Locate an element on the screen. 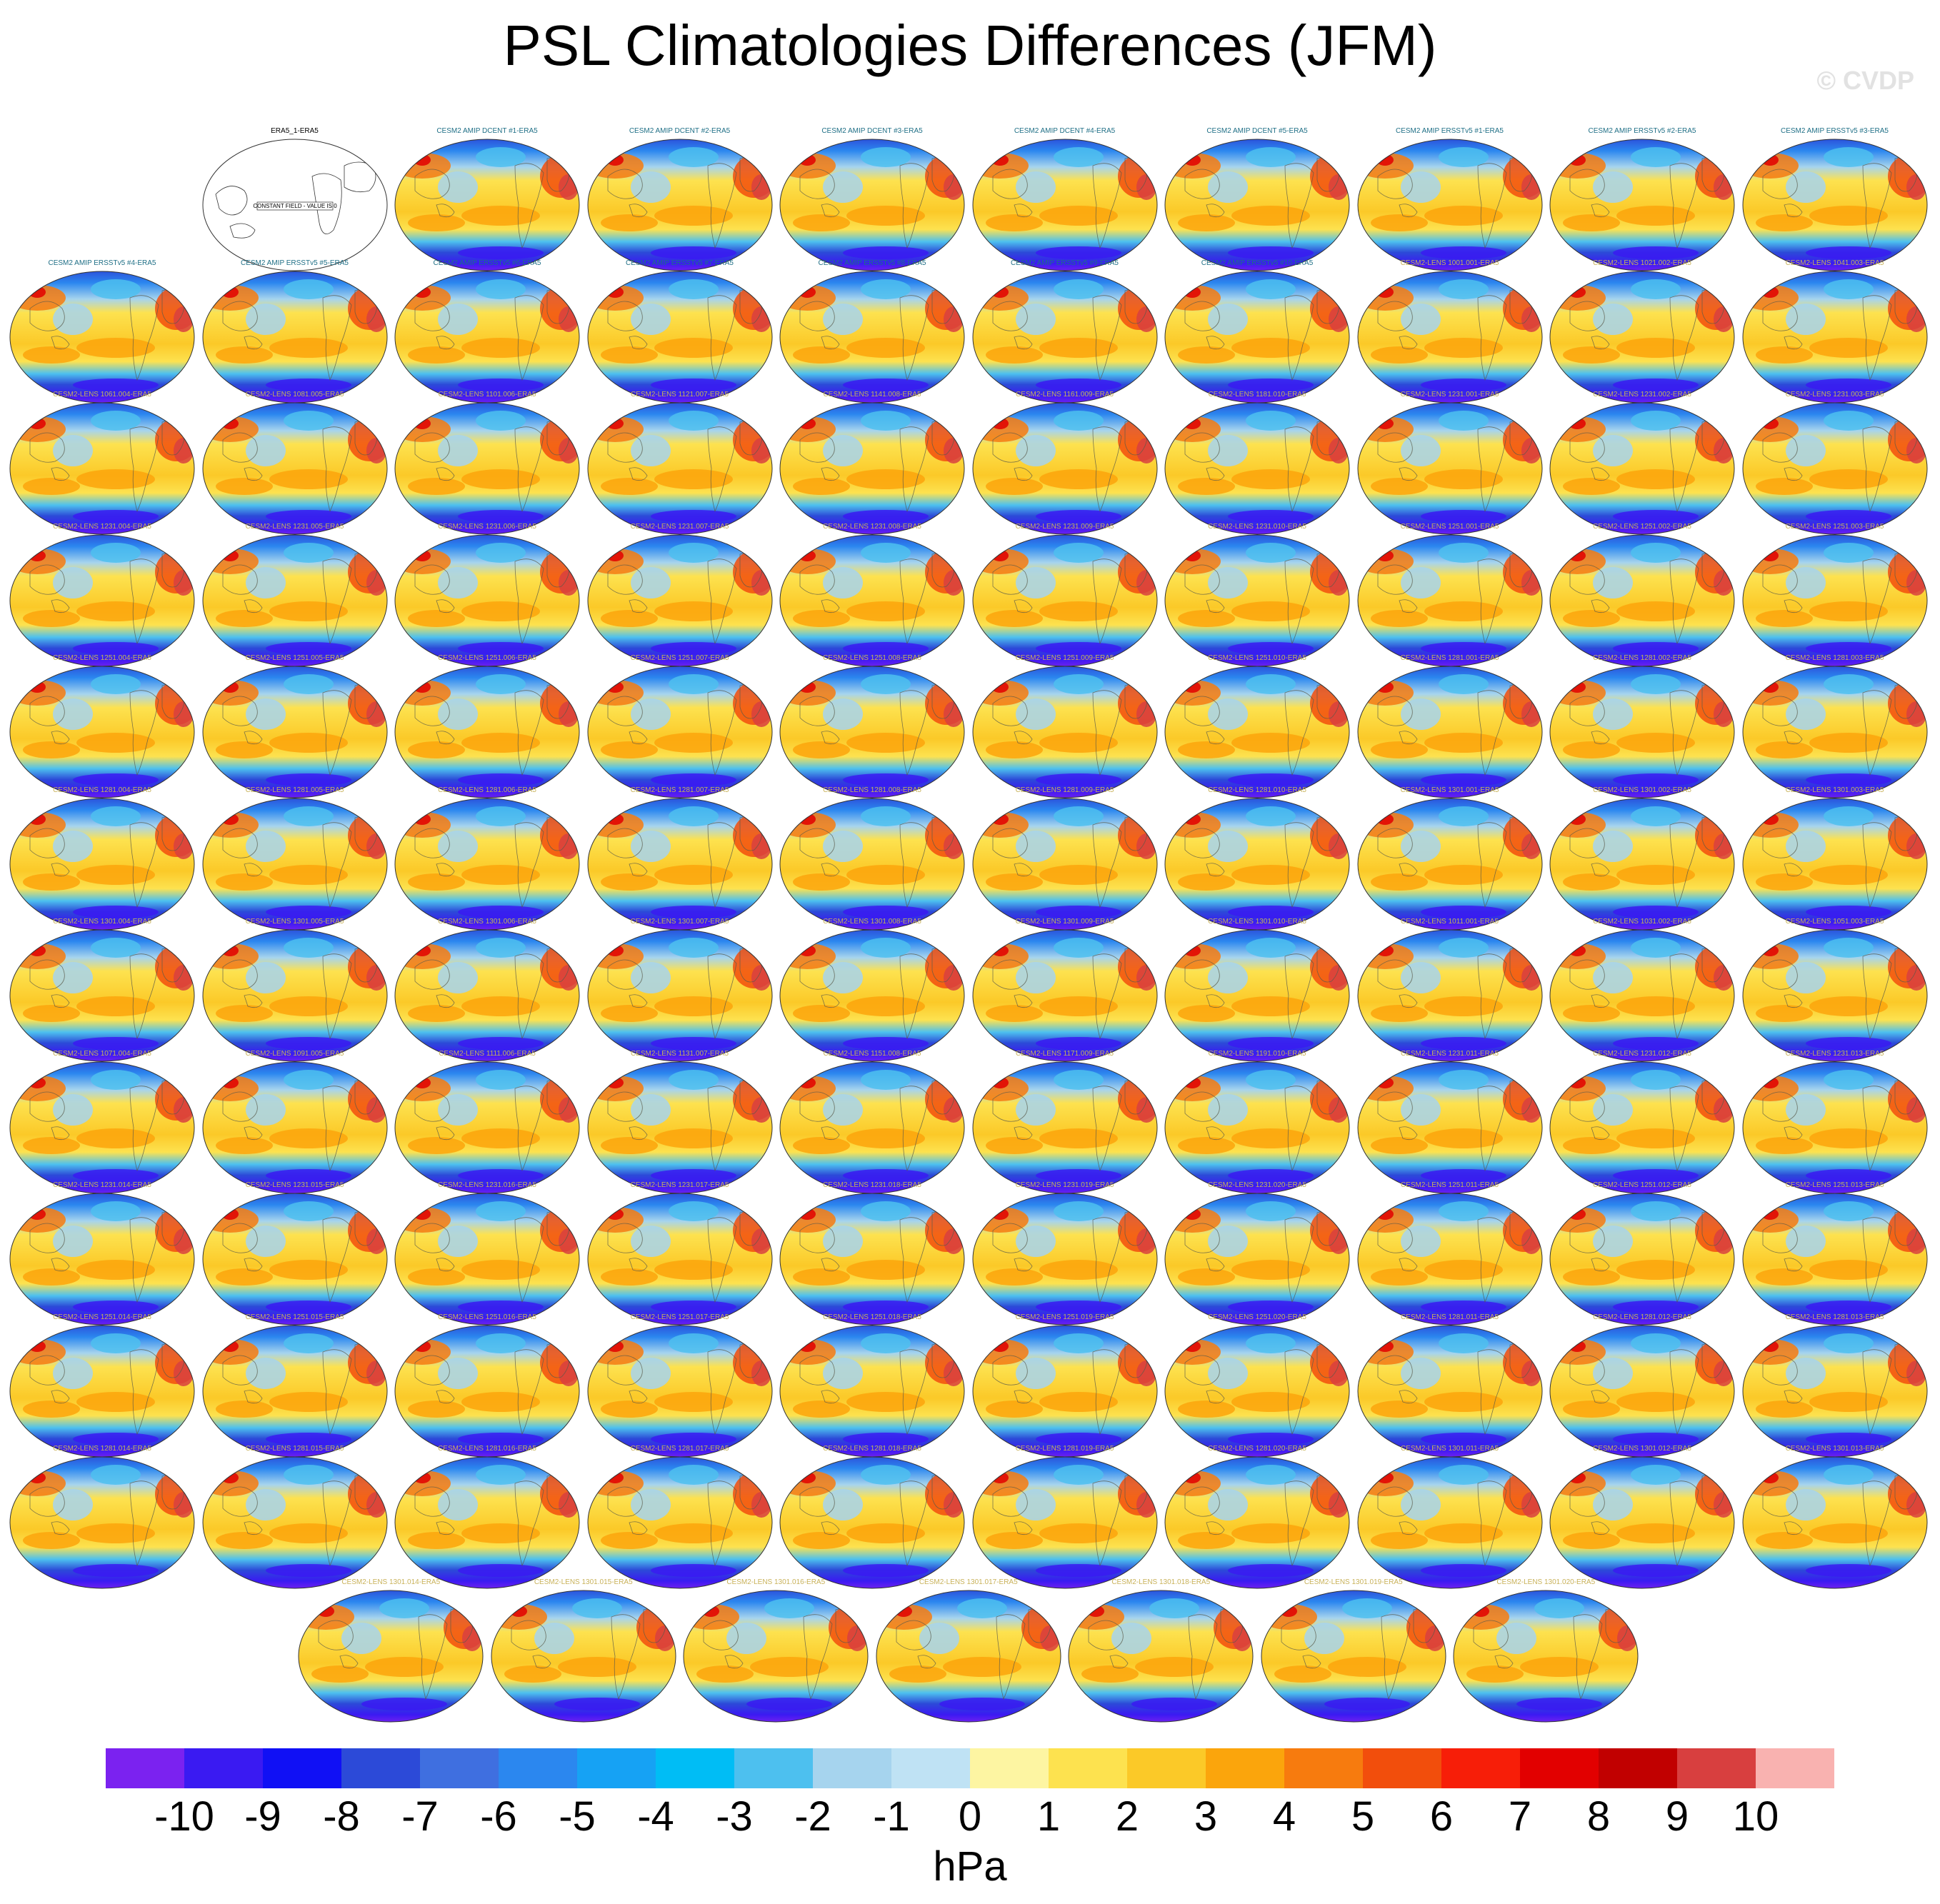 The image size is (1940, 1904). map-panel-title: CESM2-LENS 1141.008-ERA5 is located at coordinates (872, 395).